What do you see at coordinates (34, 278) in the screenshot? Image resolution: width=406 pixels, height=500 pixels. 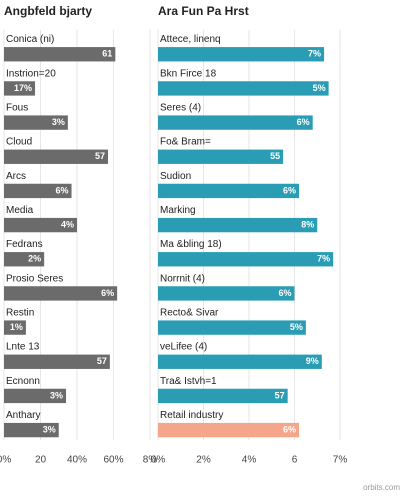 I see `category-label: Prosio Seres` at bounding box center [34, 278].